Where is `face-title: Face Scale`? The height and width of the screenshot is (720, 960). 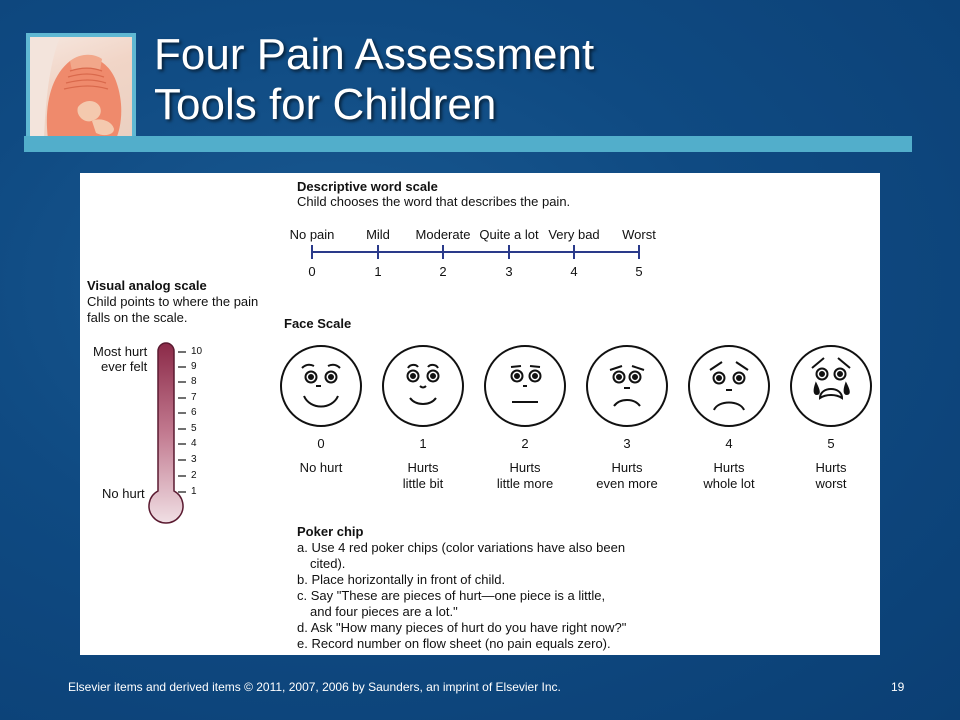 face-title: Face Scale is located at coordinates (318, 323).